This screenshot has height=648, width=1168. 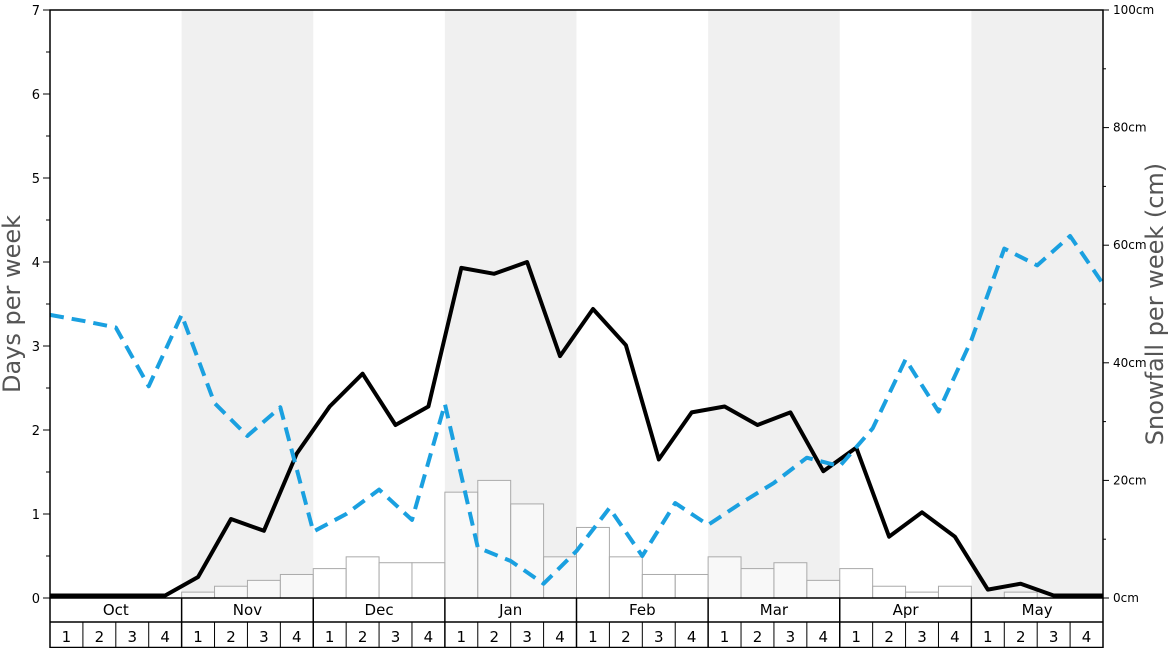 I want to click on month-label-mar: Mar, so click(x=774, y=610).